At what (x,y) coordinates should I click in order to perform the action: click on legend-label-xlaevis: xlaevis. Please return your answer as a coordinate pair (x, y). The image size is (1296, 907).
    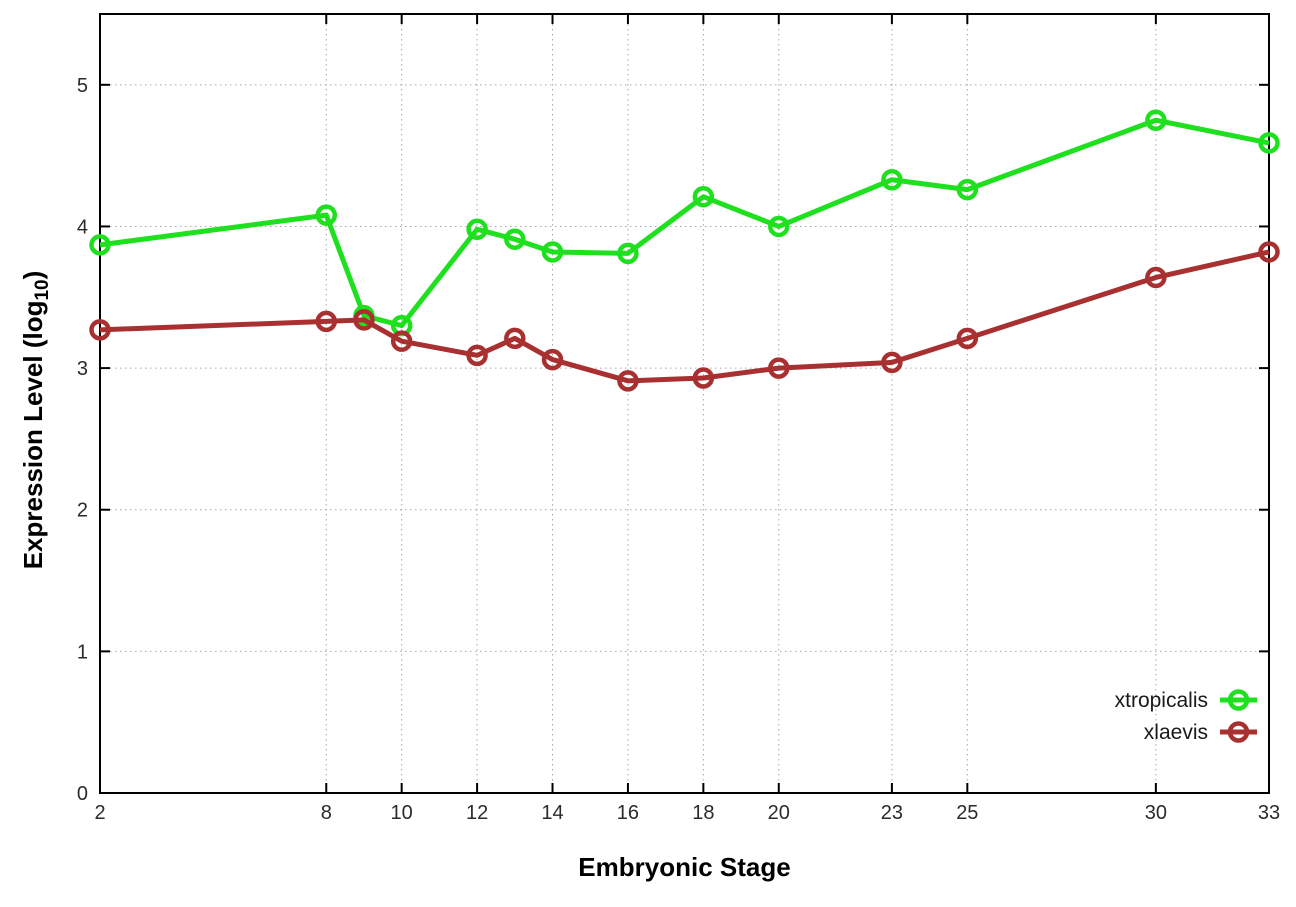
    Looking at the image, I should click on (1176, 732).